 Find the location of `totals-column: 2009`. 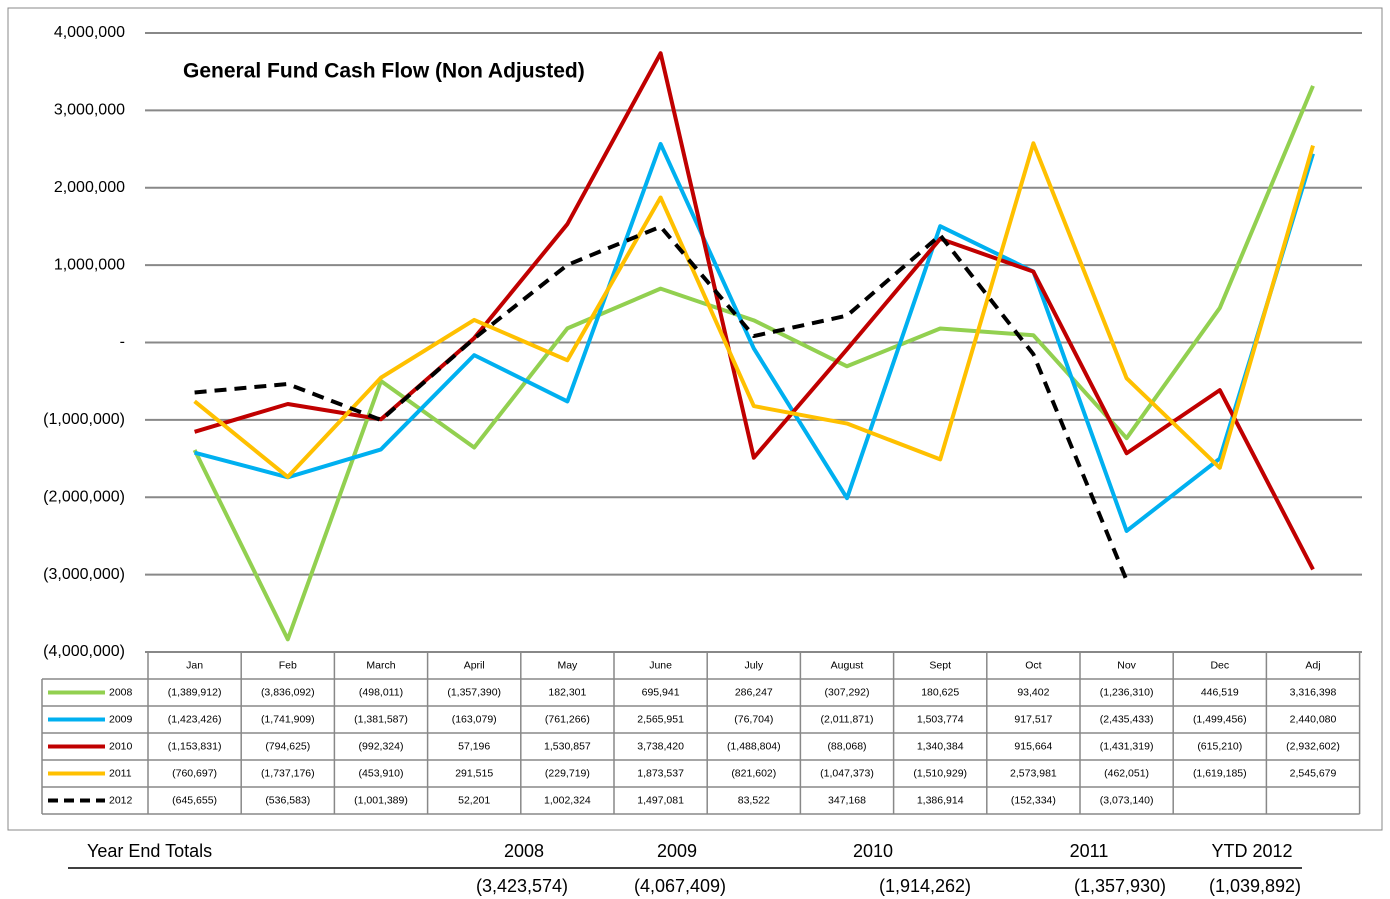

totals-column: 2009 is located at coordinates (677, 851).